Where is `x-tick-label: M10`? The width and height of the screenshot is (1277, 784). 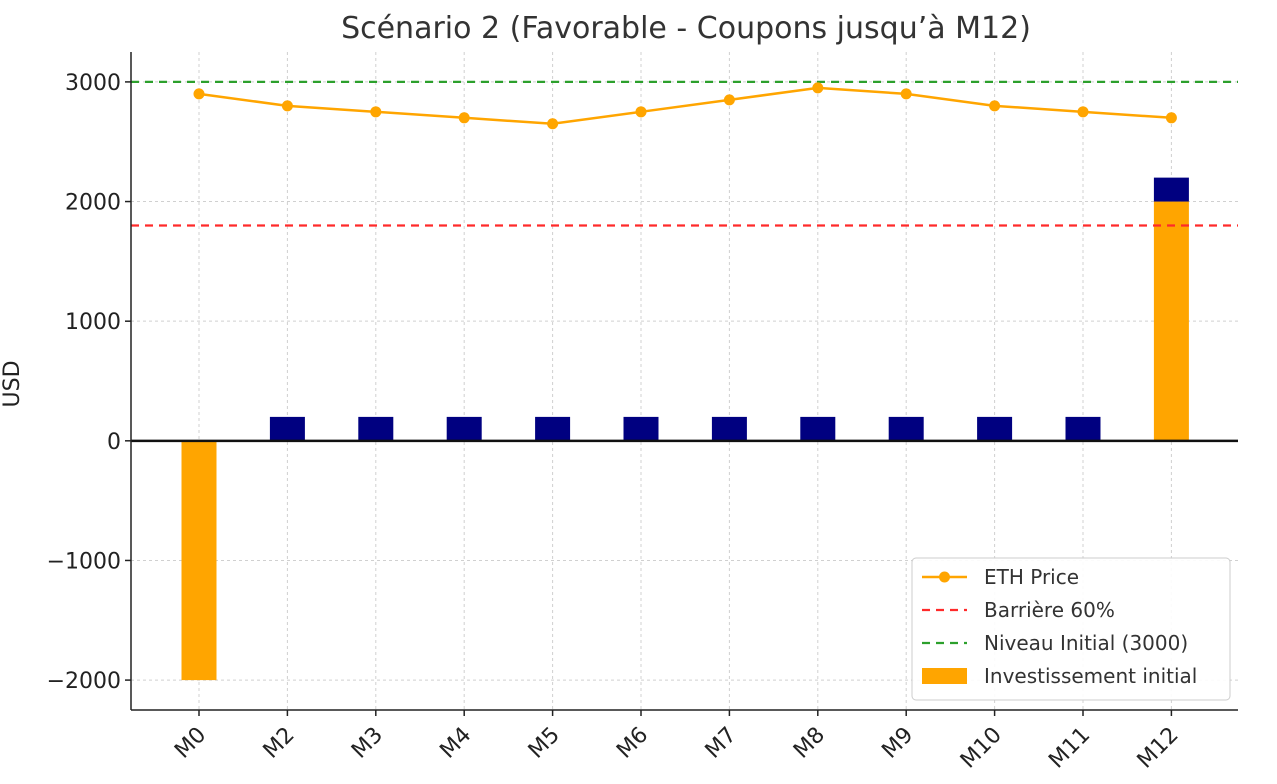
x-tick-label: M10 is located at coordinates (981, 748).